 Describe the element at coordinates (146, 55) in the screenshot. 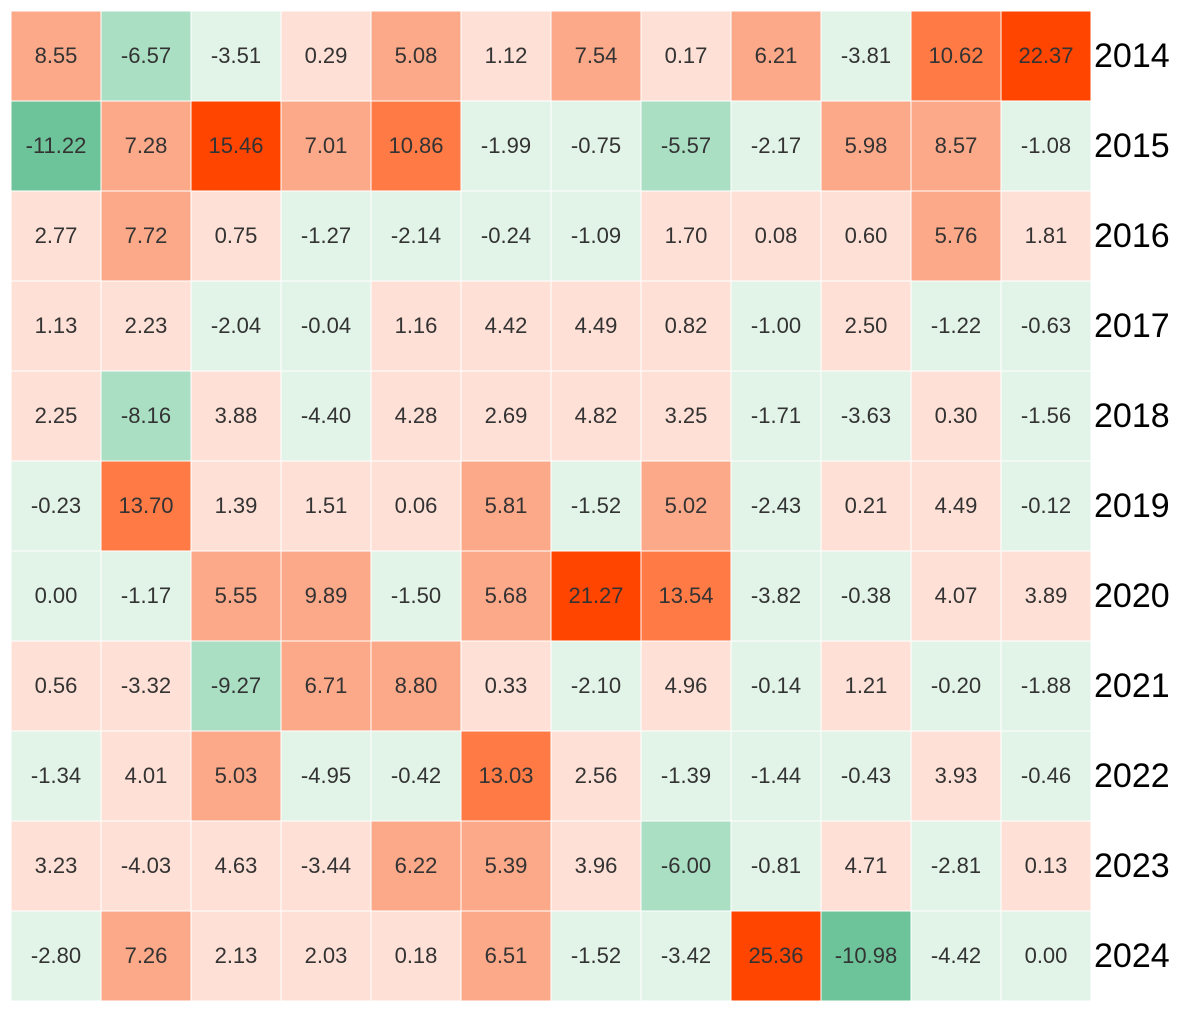

I see `cell-label: -6.57` at that location.